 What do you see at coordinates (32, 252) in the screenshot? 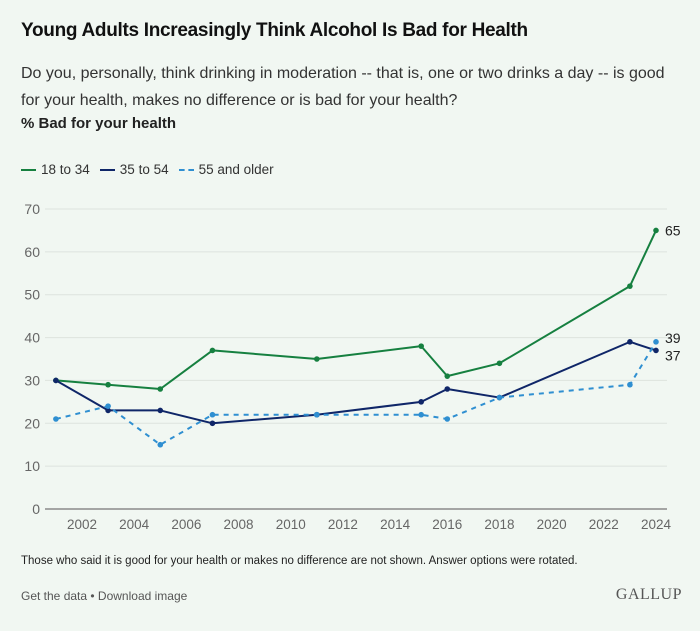
I see `y-tick-label: 60` at bounding box center [32, 252].